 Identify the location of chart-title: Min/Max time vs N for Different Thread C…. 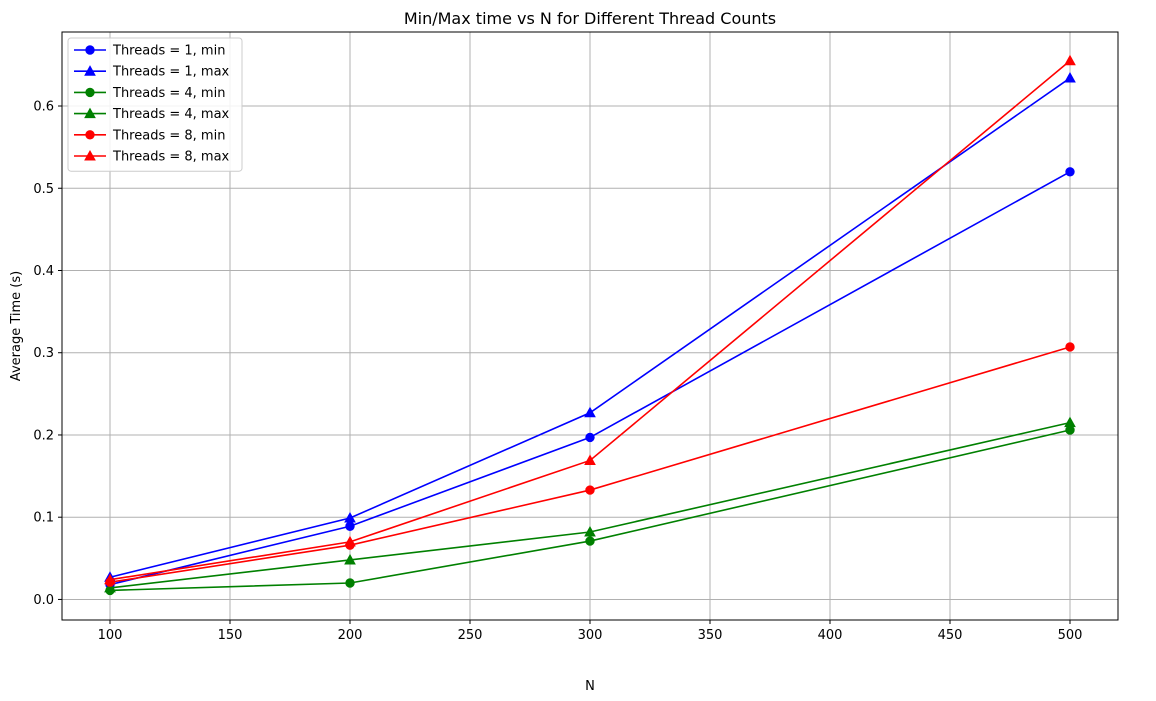
(590, 18).